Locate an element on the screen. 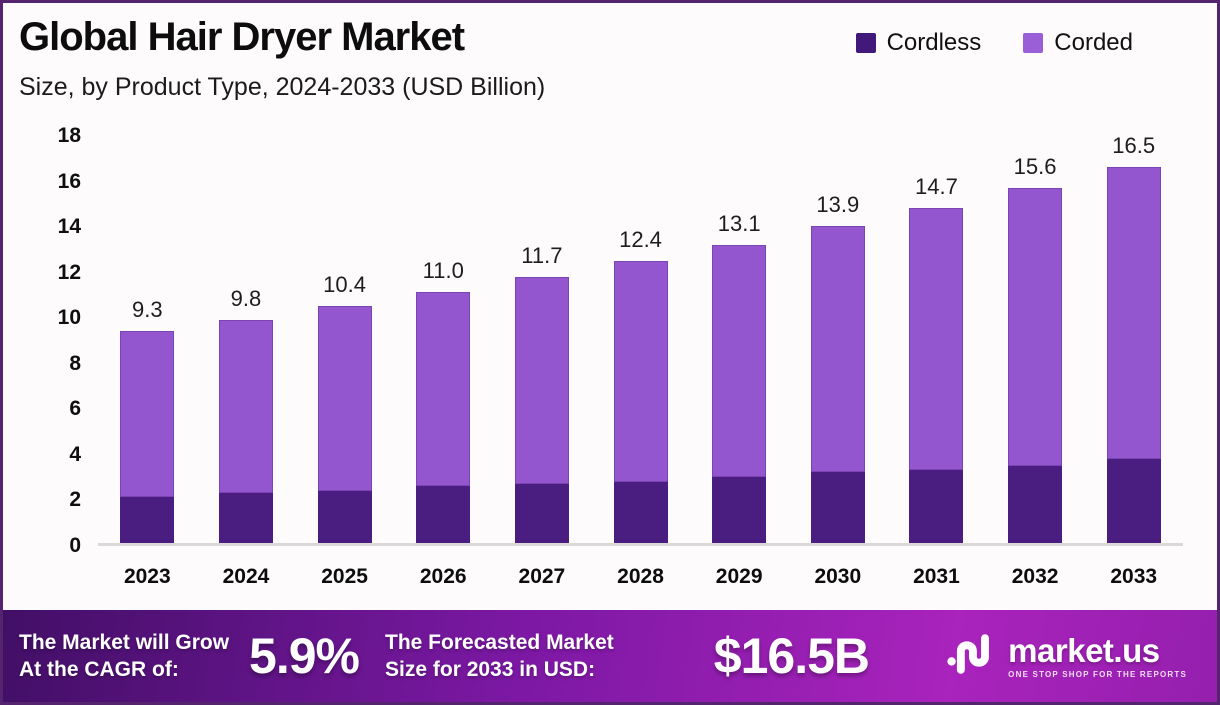 The image size is (1220, 705). legend-swatch-corded is located at coordinates (1033, 43).